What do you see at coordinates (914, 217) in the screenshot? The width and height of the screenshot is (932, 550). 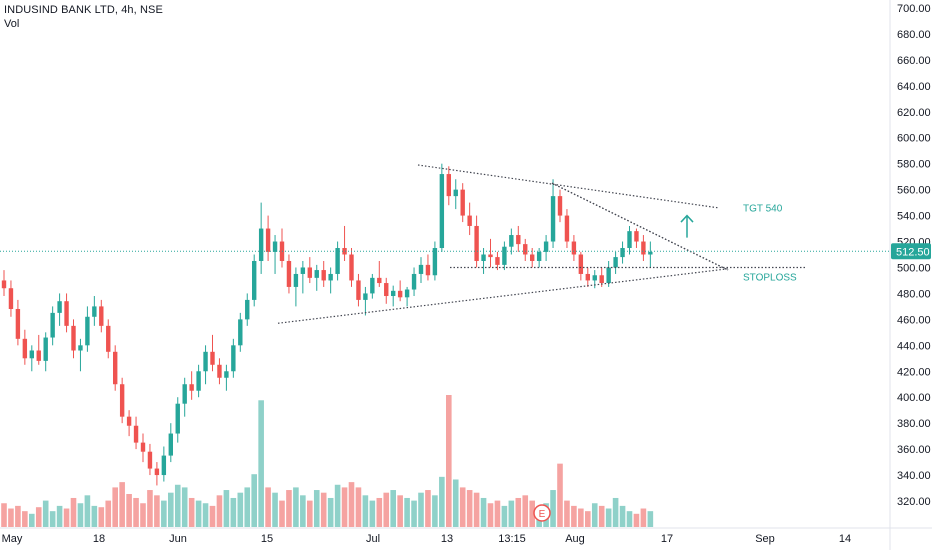 I see `price-tick-label: 540.00` at bounding box center [914, 217].